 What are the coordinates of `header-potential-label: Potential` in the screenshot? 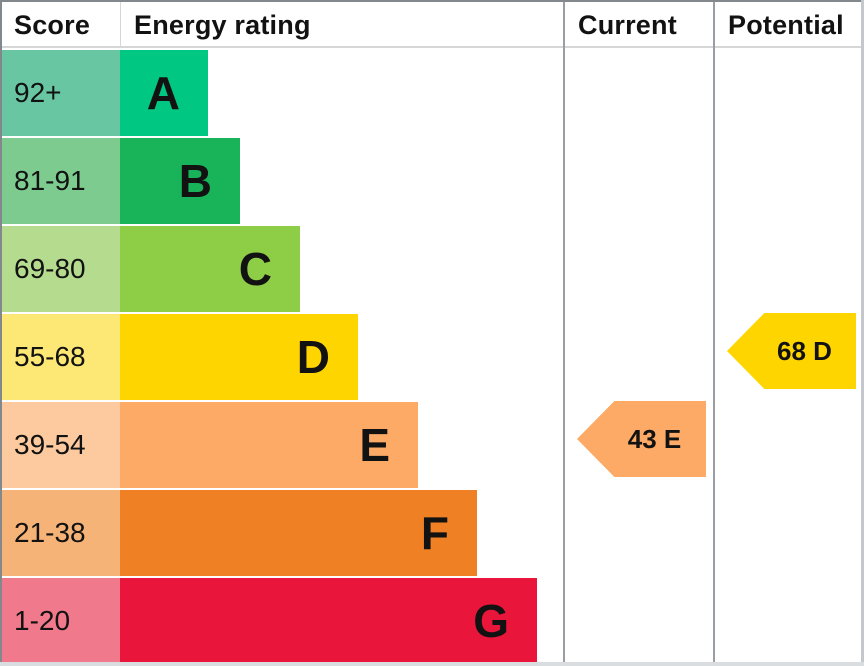 It's located at (786, 24).